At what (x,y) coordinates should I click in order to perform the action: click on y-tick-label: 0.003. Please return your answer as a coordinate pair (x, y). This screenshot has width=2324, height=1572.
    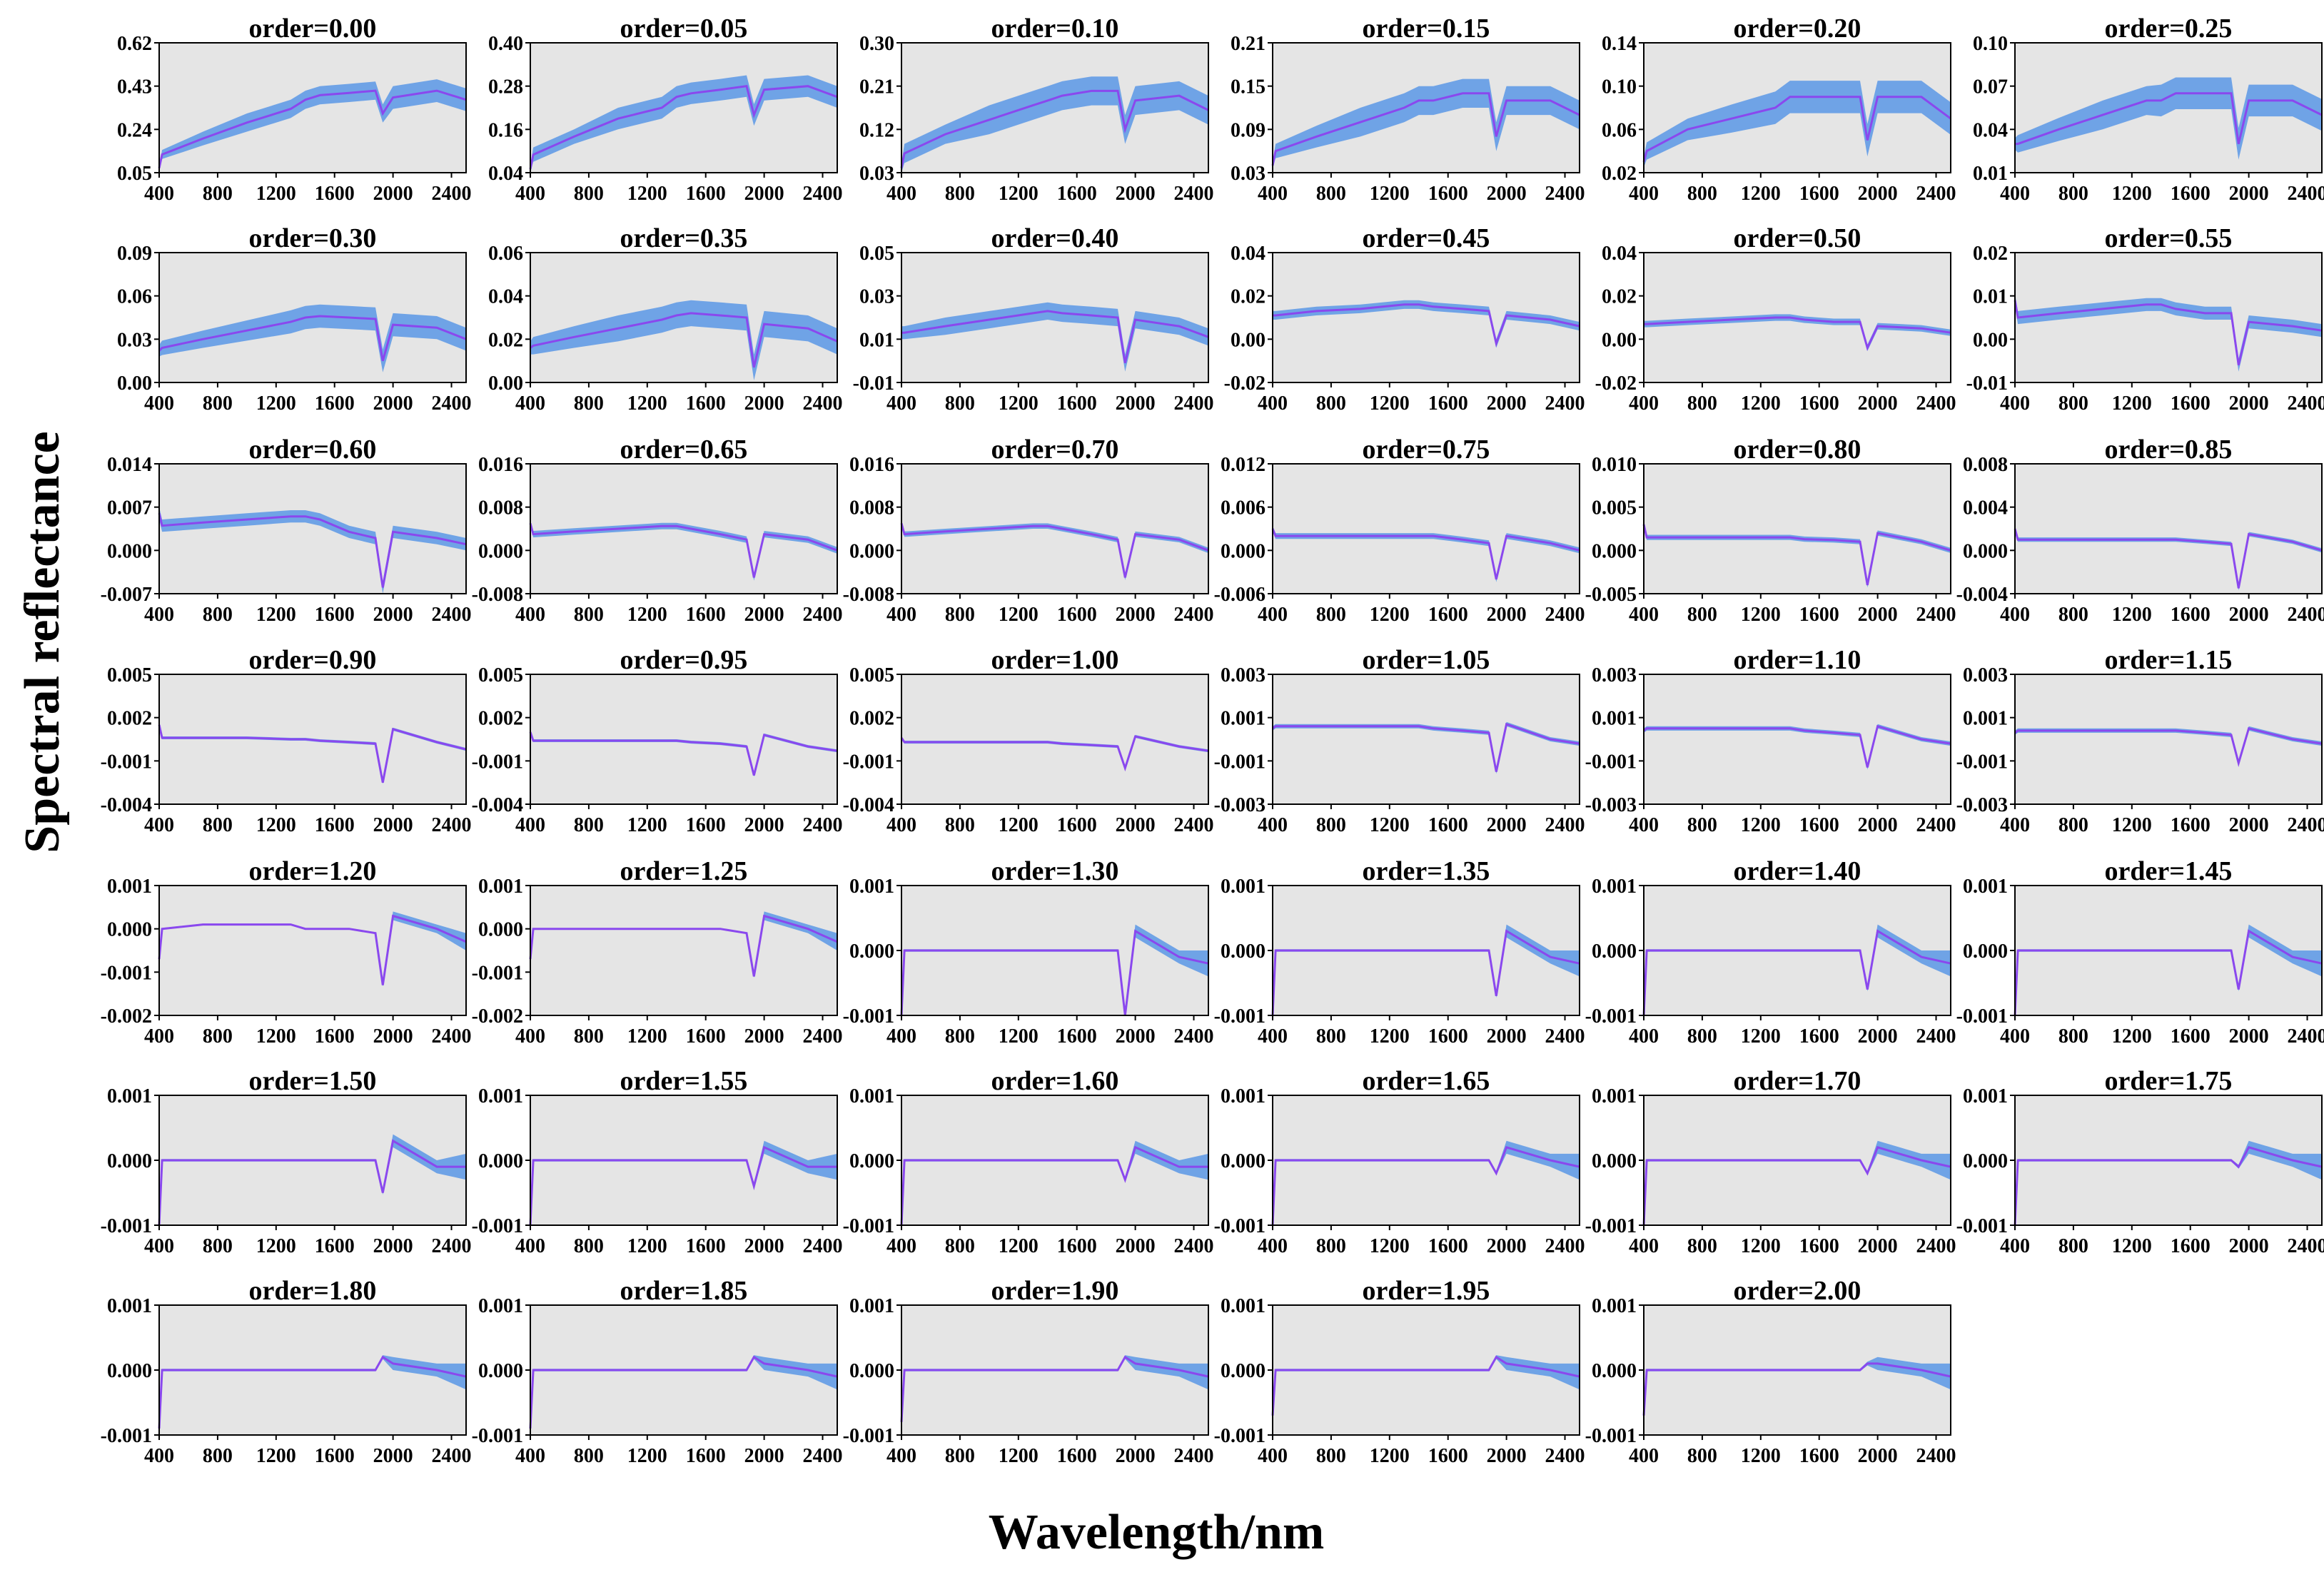
    Looking at the image, I should click on (1615, 675).